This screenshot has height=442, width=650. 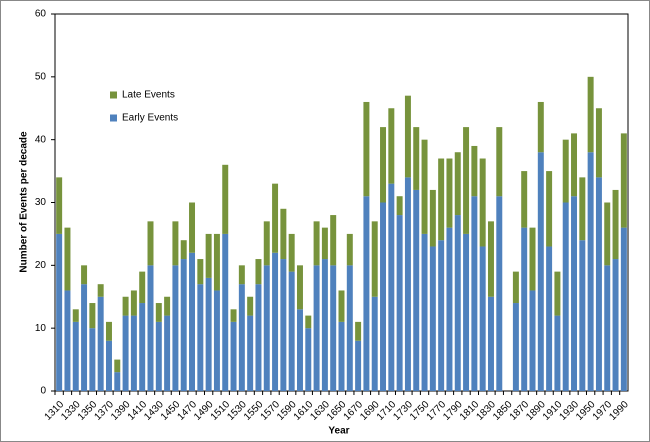 What do you see at coordinates (338, 431) in the screenshot?
I see `x-axis-title: Year` at bounding box center [338, 431].